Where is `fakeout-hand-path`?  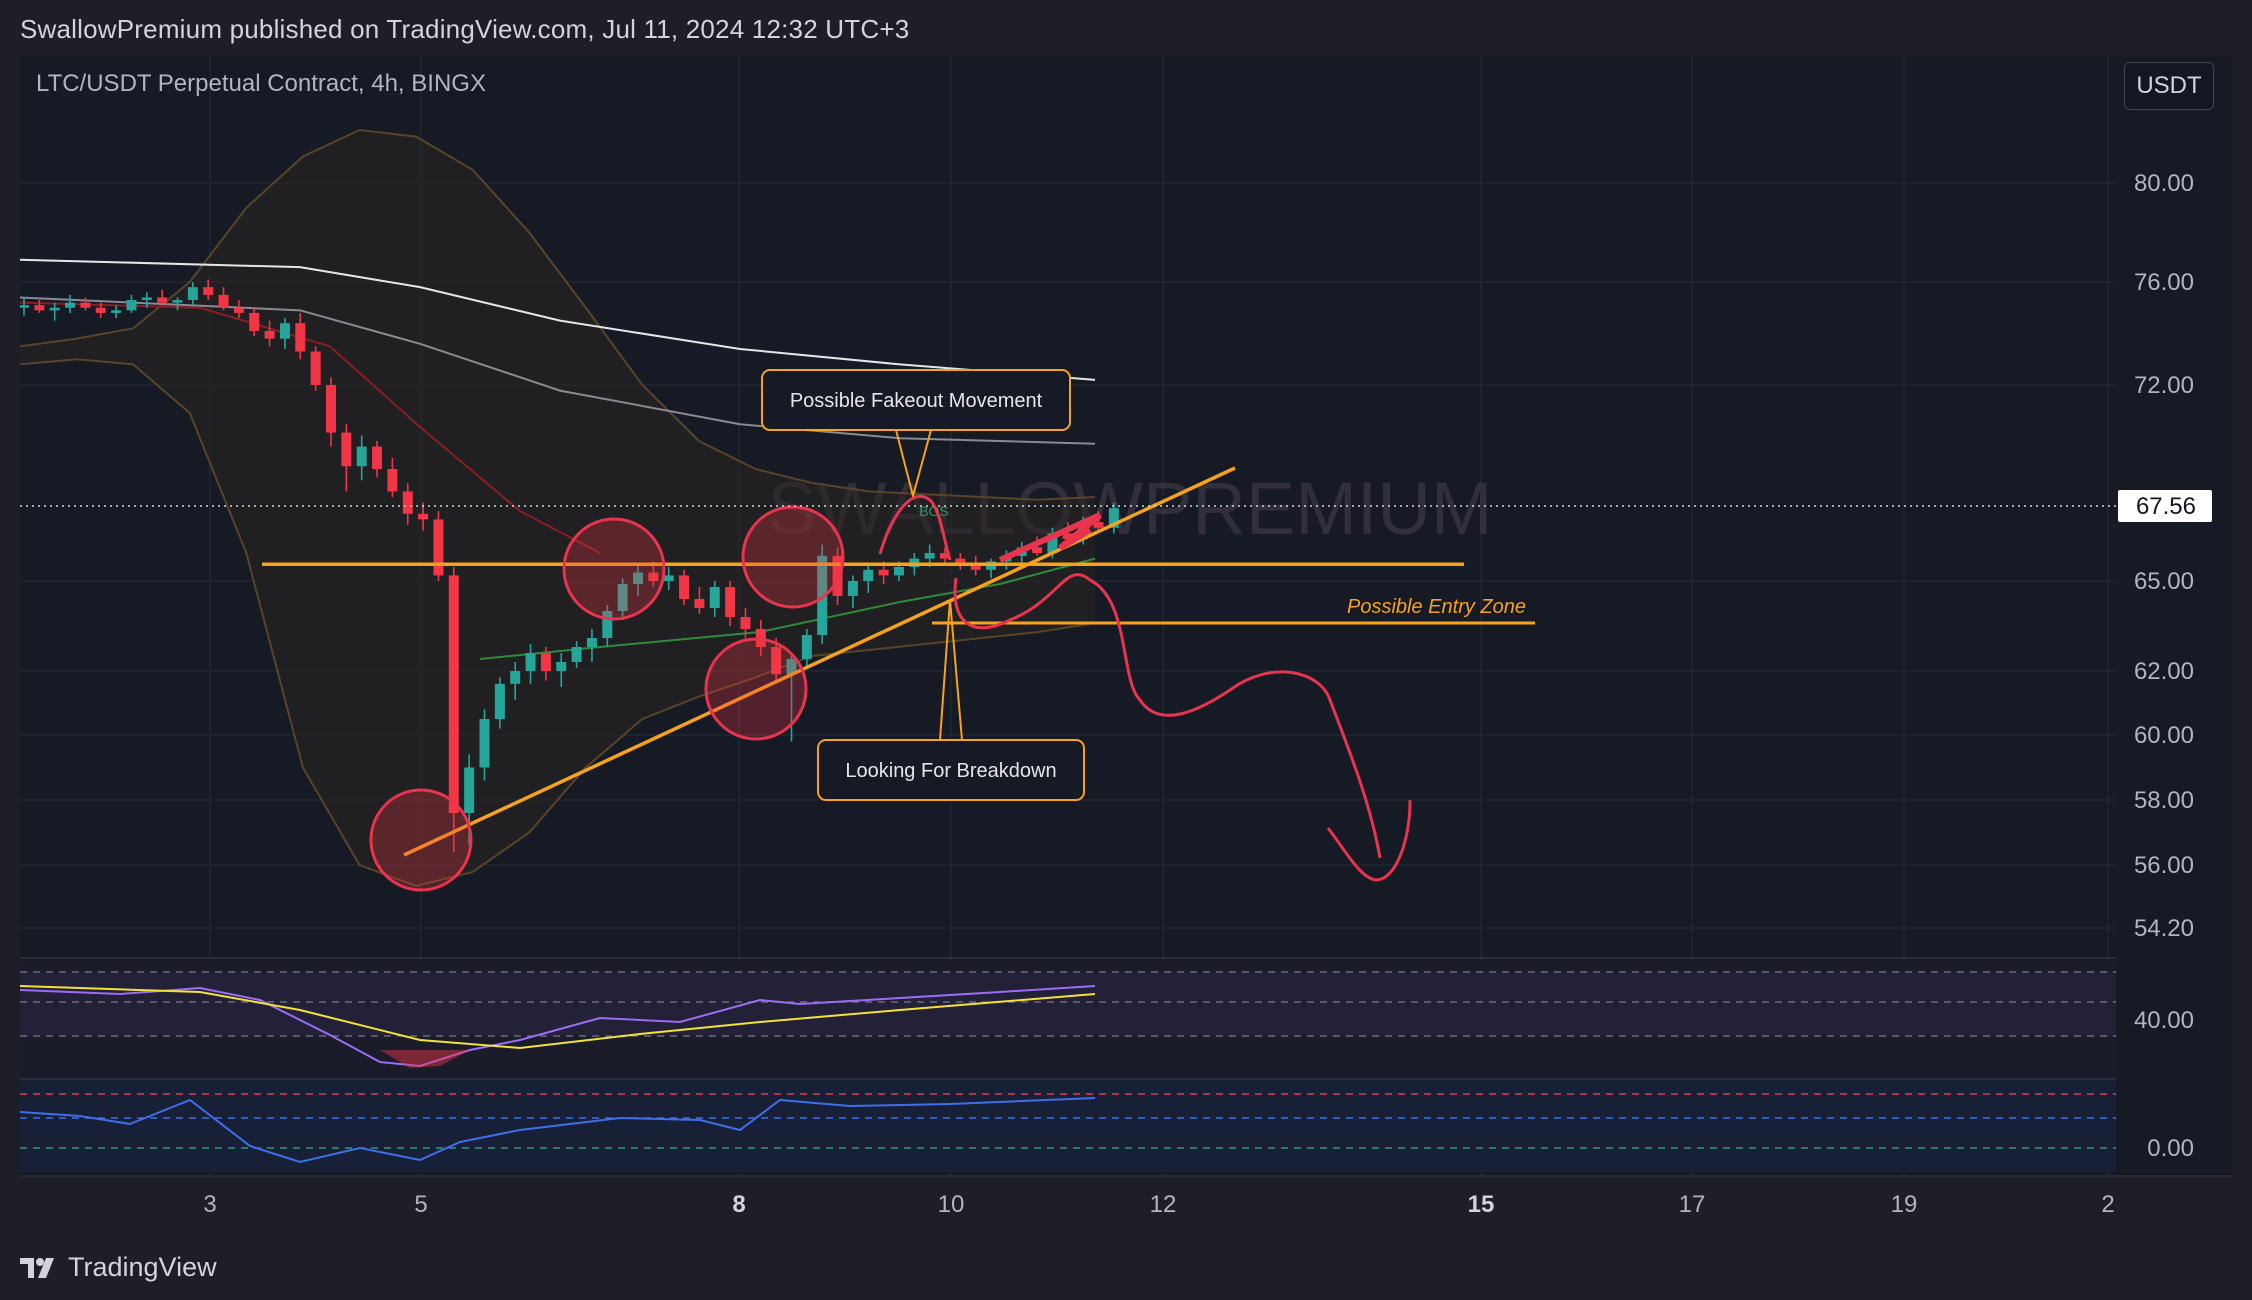
fakeout-hand-path is located at coordinates (915, 527).